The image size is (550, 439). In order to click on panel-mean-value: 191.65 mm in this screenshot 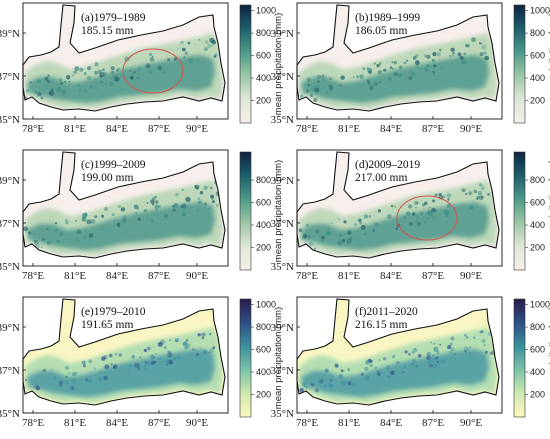, I will do `click(107, 325)`.